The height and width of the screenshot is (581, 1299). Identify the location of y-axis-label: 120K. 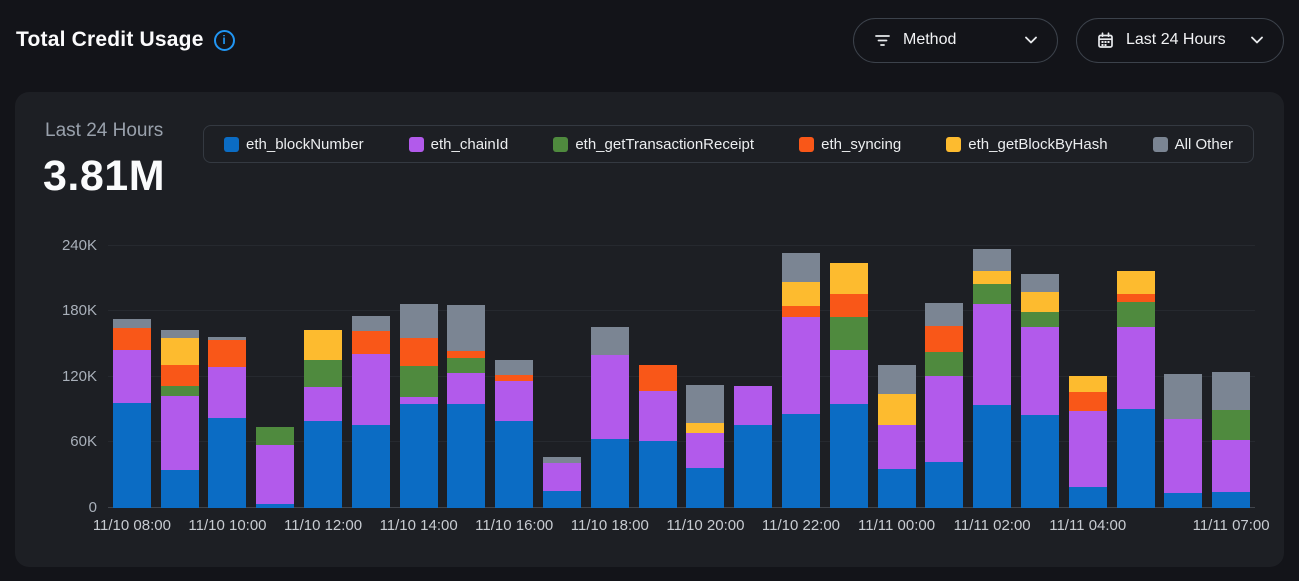
(79, 376).